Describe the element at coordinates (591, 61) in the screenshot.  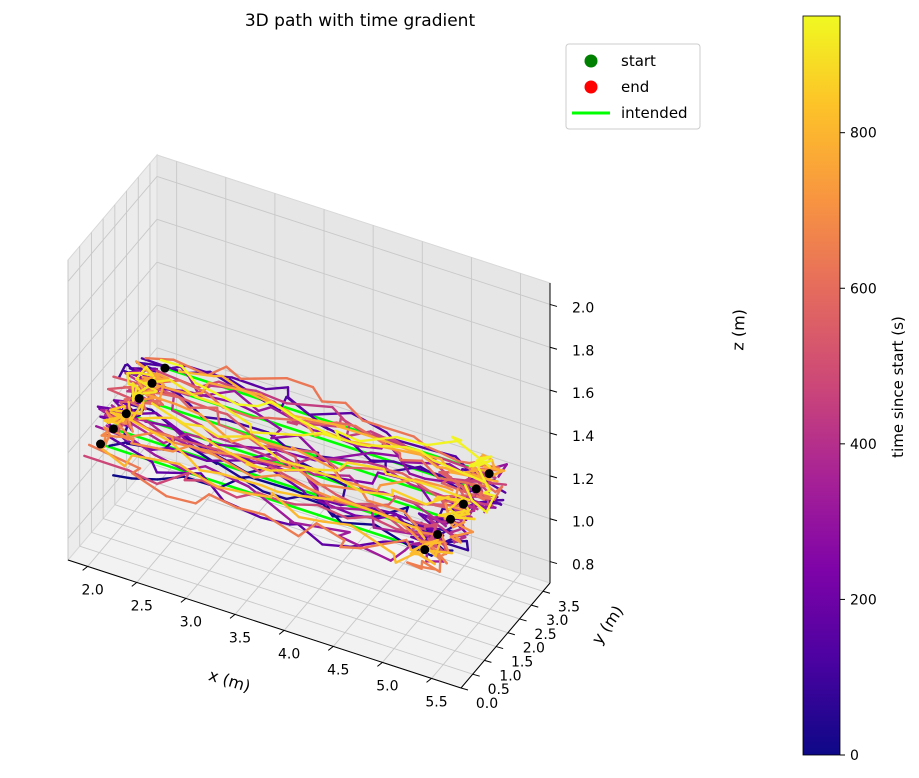
I see `legend-start-marker` at that location.